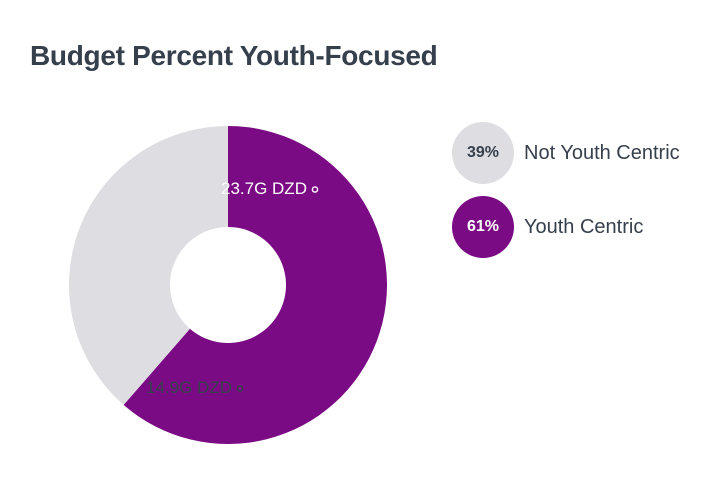  I want to click on slice-value-label: 14.9G DZD, so click(189, 387).